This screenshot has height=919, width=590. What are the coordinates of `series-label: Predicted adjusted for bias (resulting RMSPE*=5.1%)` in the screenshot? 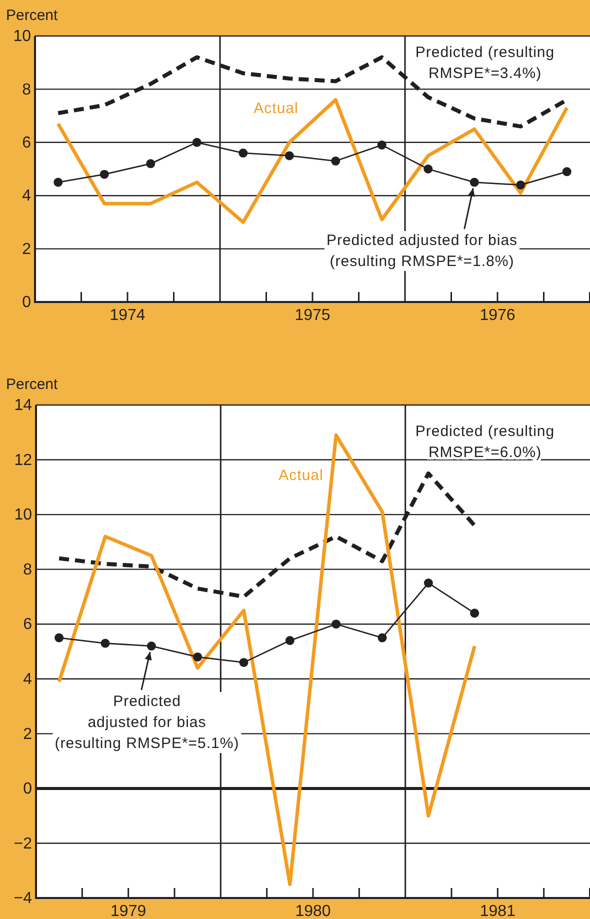 It's located at (147, 722).